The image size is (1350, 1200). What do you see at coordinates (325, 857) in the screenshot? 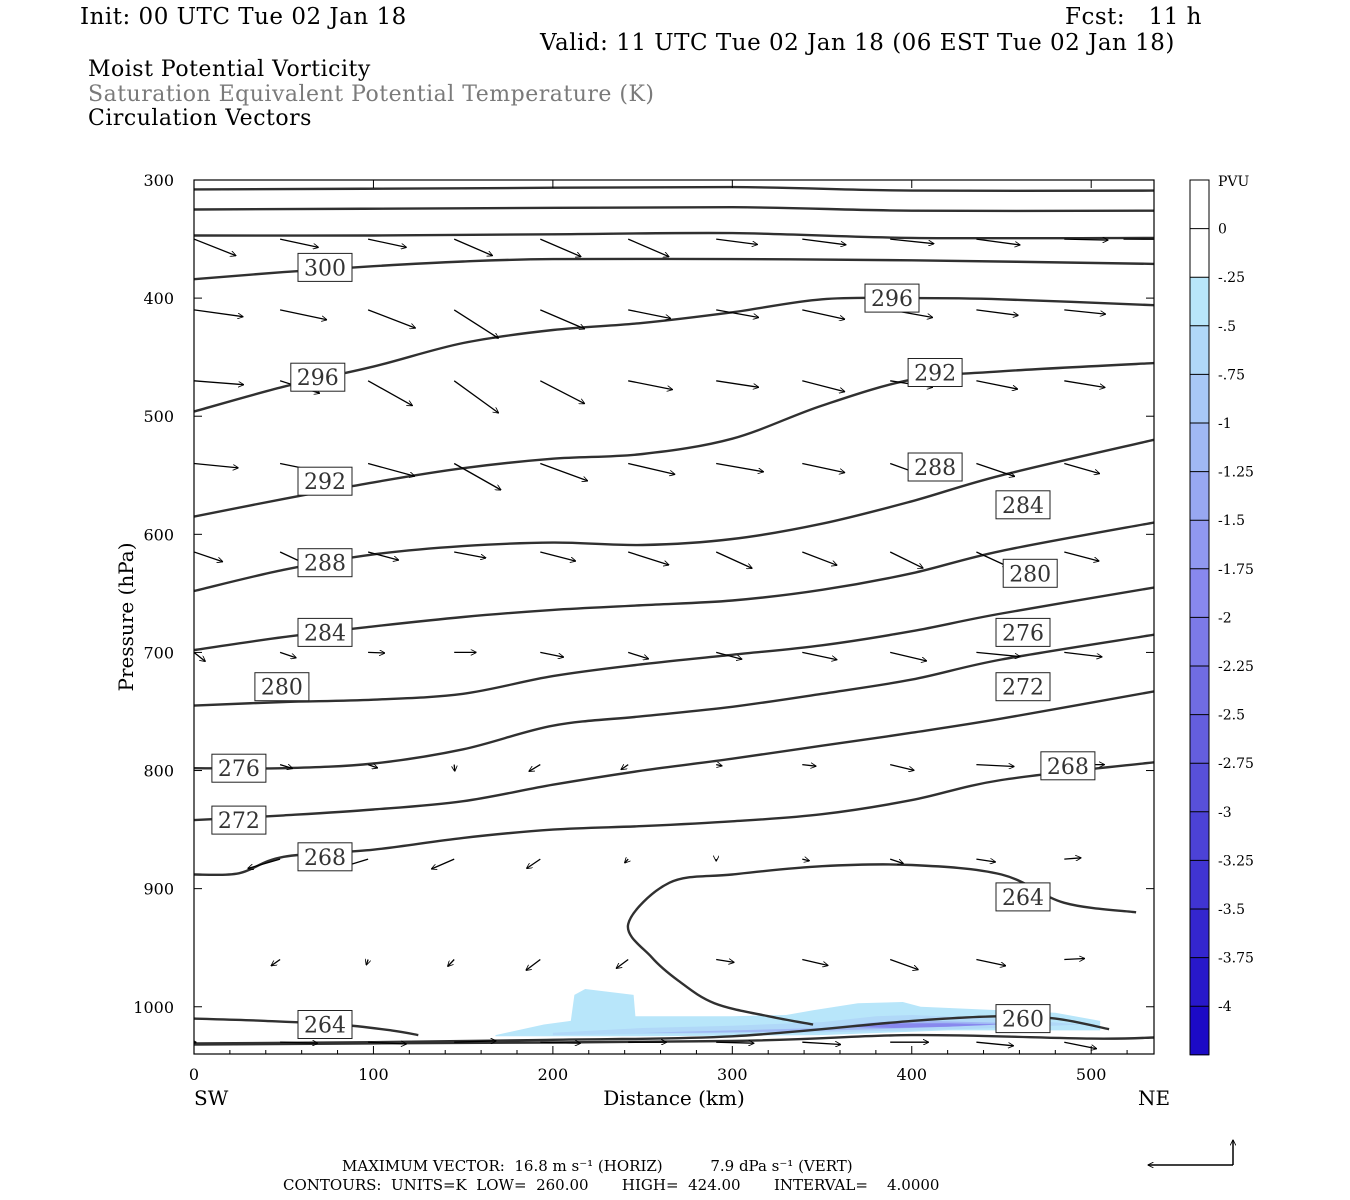
I see `contour-label: 268` at bounding box center [325, 857].